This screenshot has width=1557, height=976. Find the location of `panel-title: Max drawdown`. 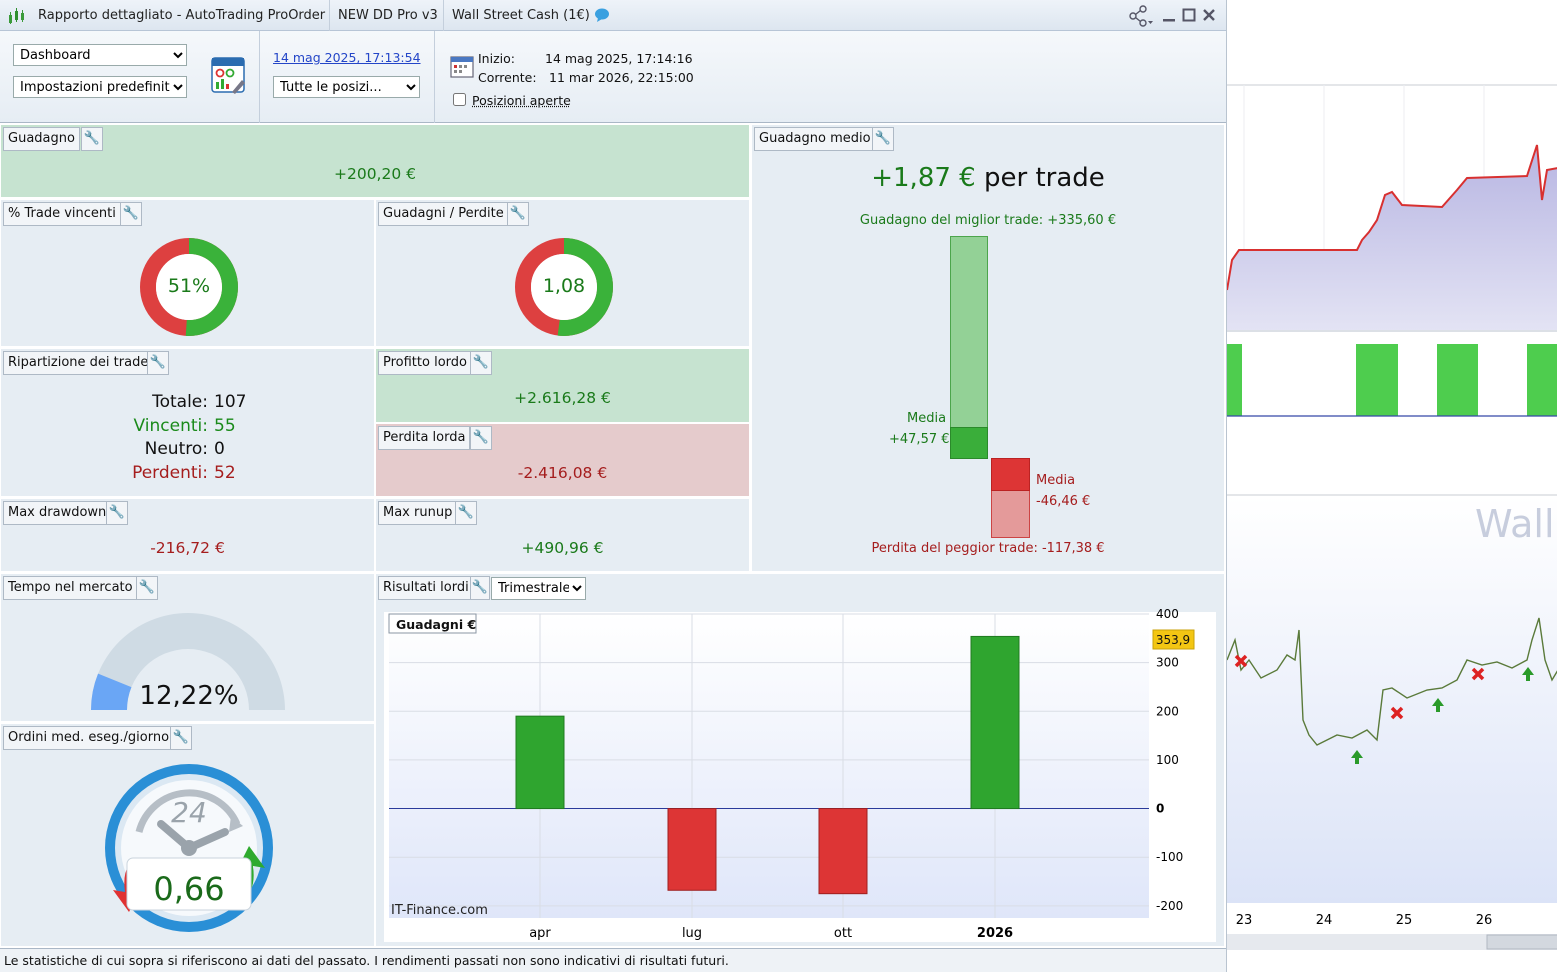

panel-title: Max drawdown is located at coordinates (57, 513).